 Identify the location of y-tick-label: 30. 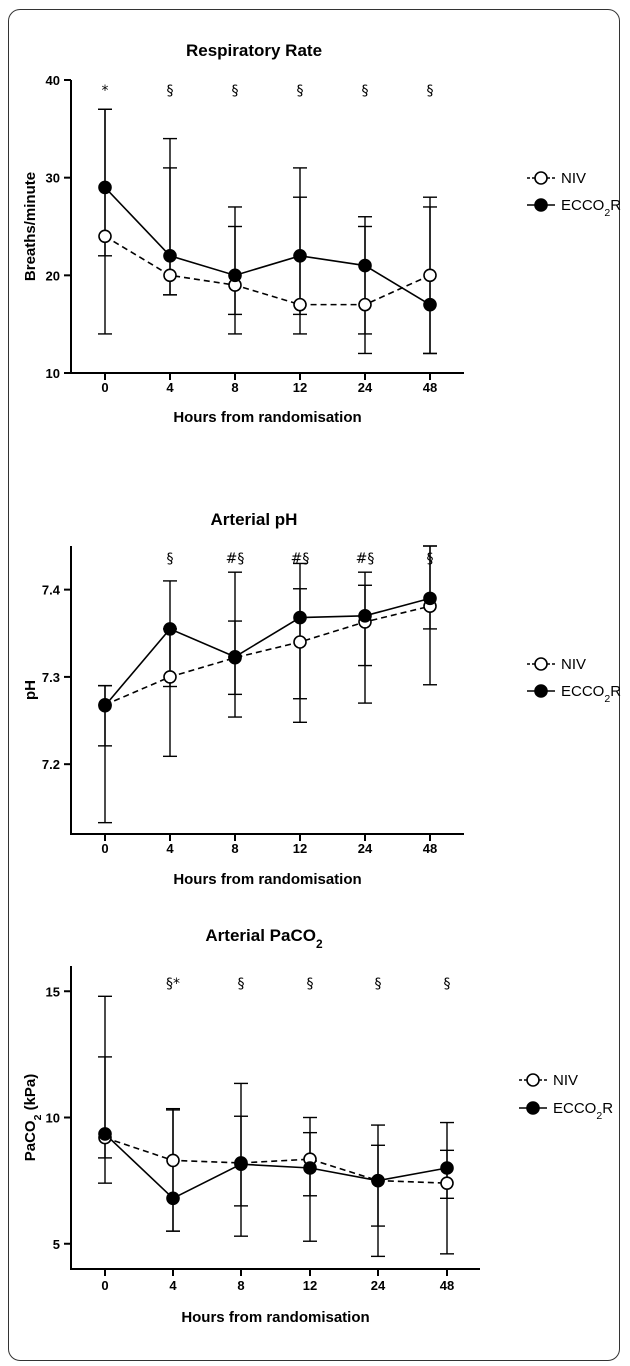
(53, 178).